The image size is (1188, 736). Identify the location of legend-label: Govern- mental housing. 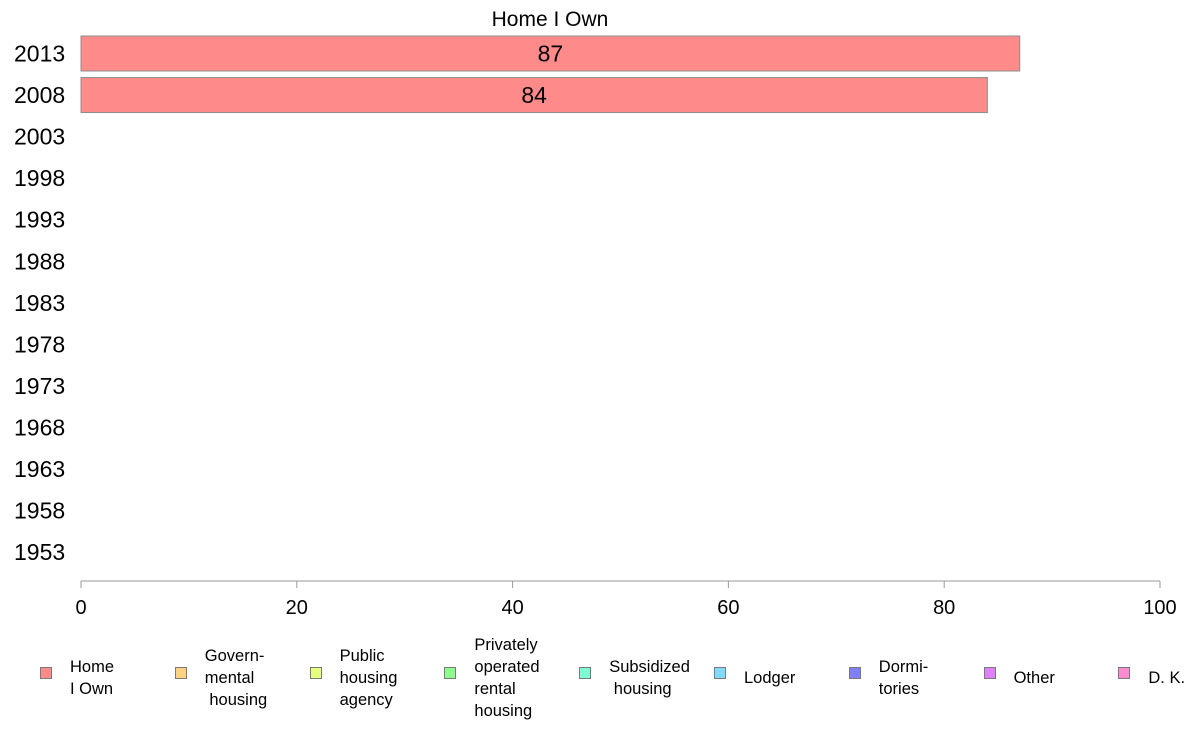
(236, 678).